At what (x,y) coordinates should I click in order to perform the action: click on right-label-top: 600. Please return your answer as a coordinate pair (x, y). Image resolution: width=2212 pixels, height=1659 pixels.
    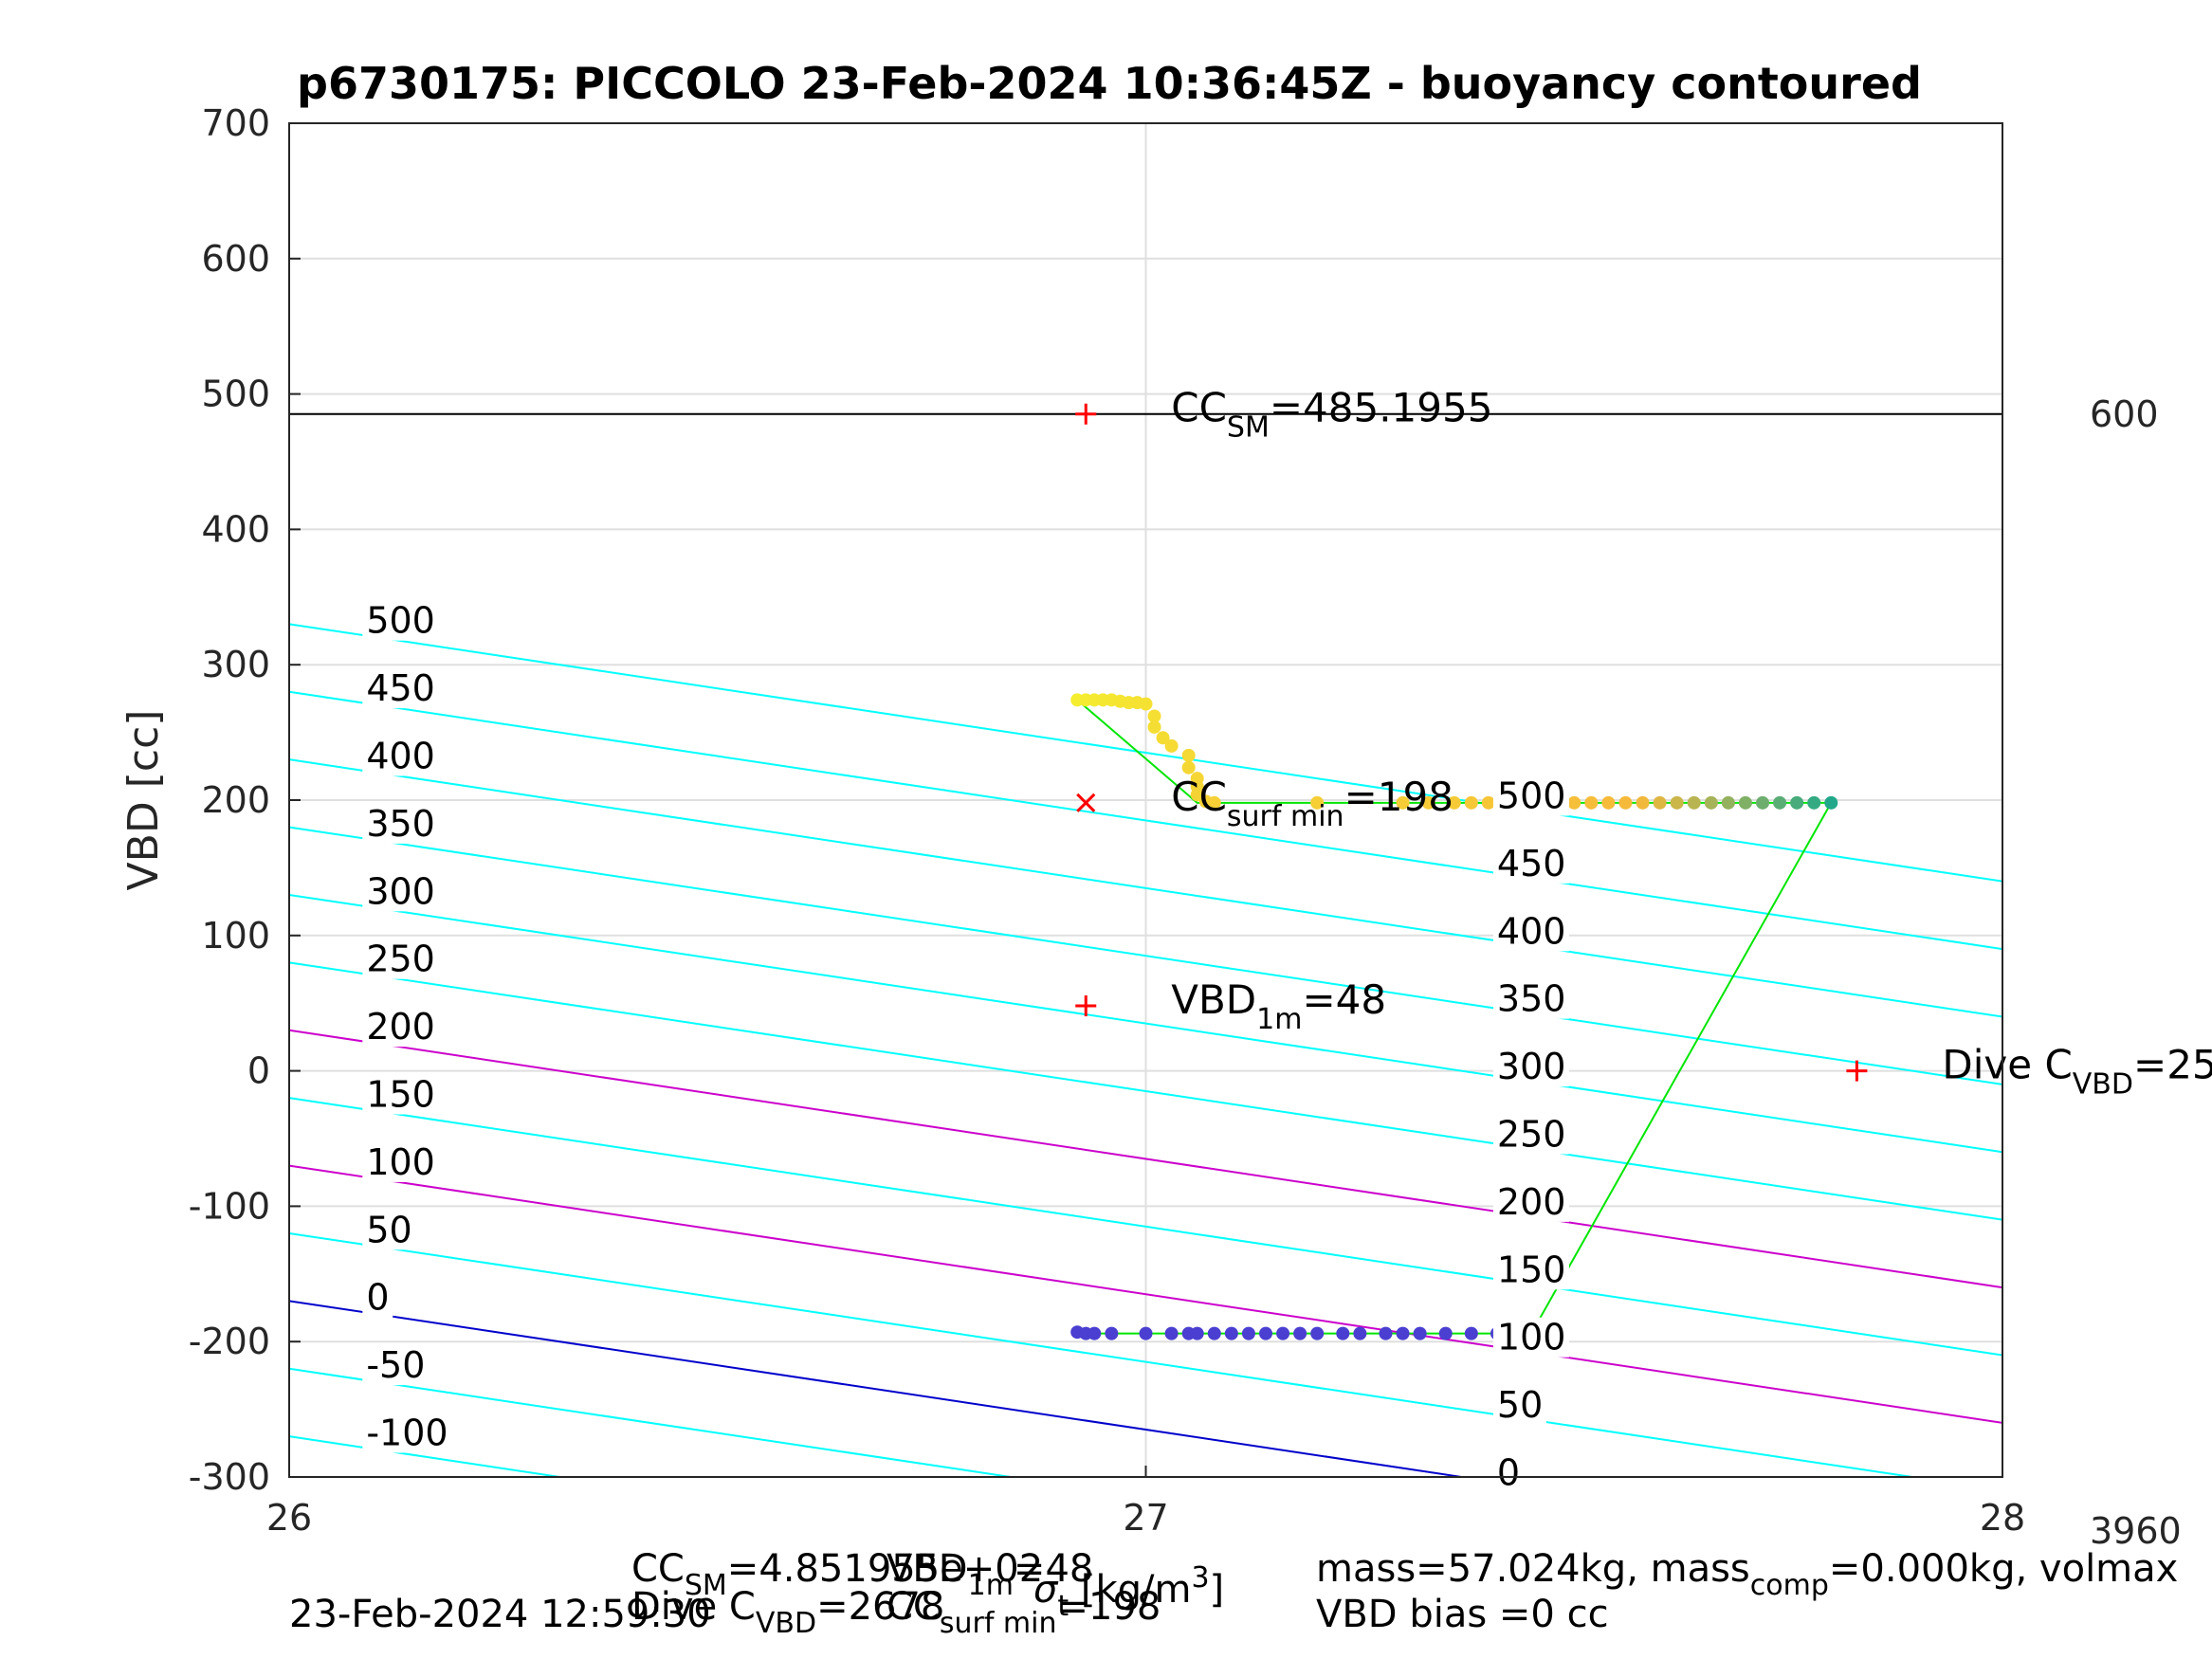
    Looking at the image, I should click on (2124, 414).